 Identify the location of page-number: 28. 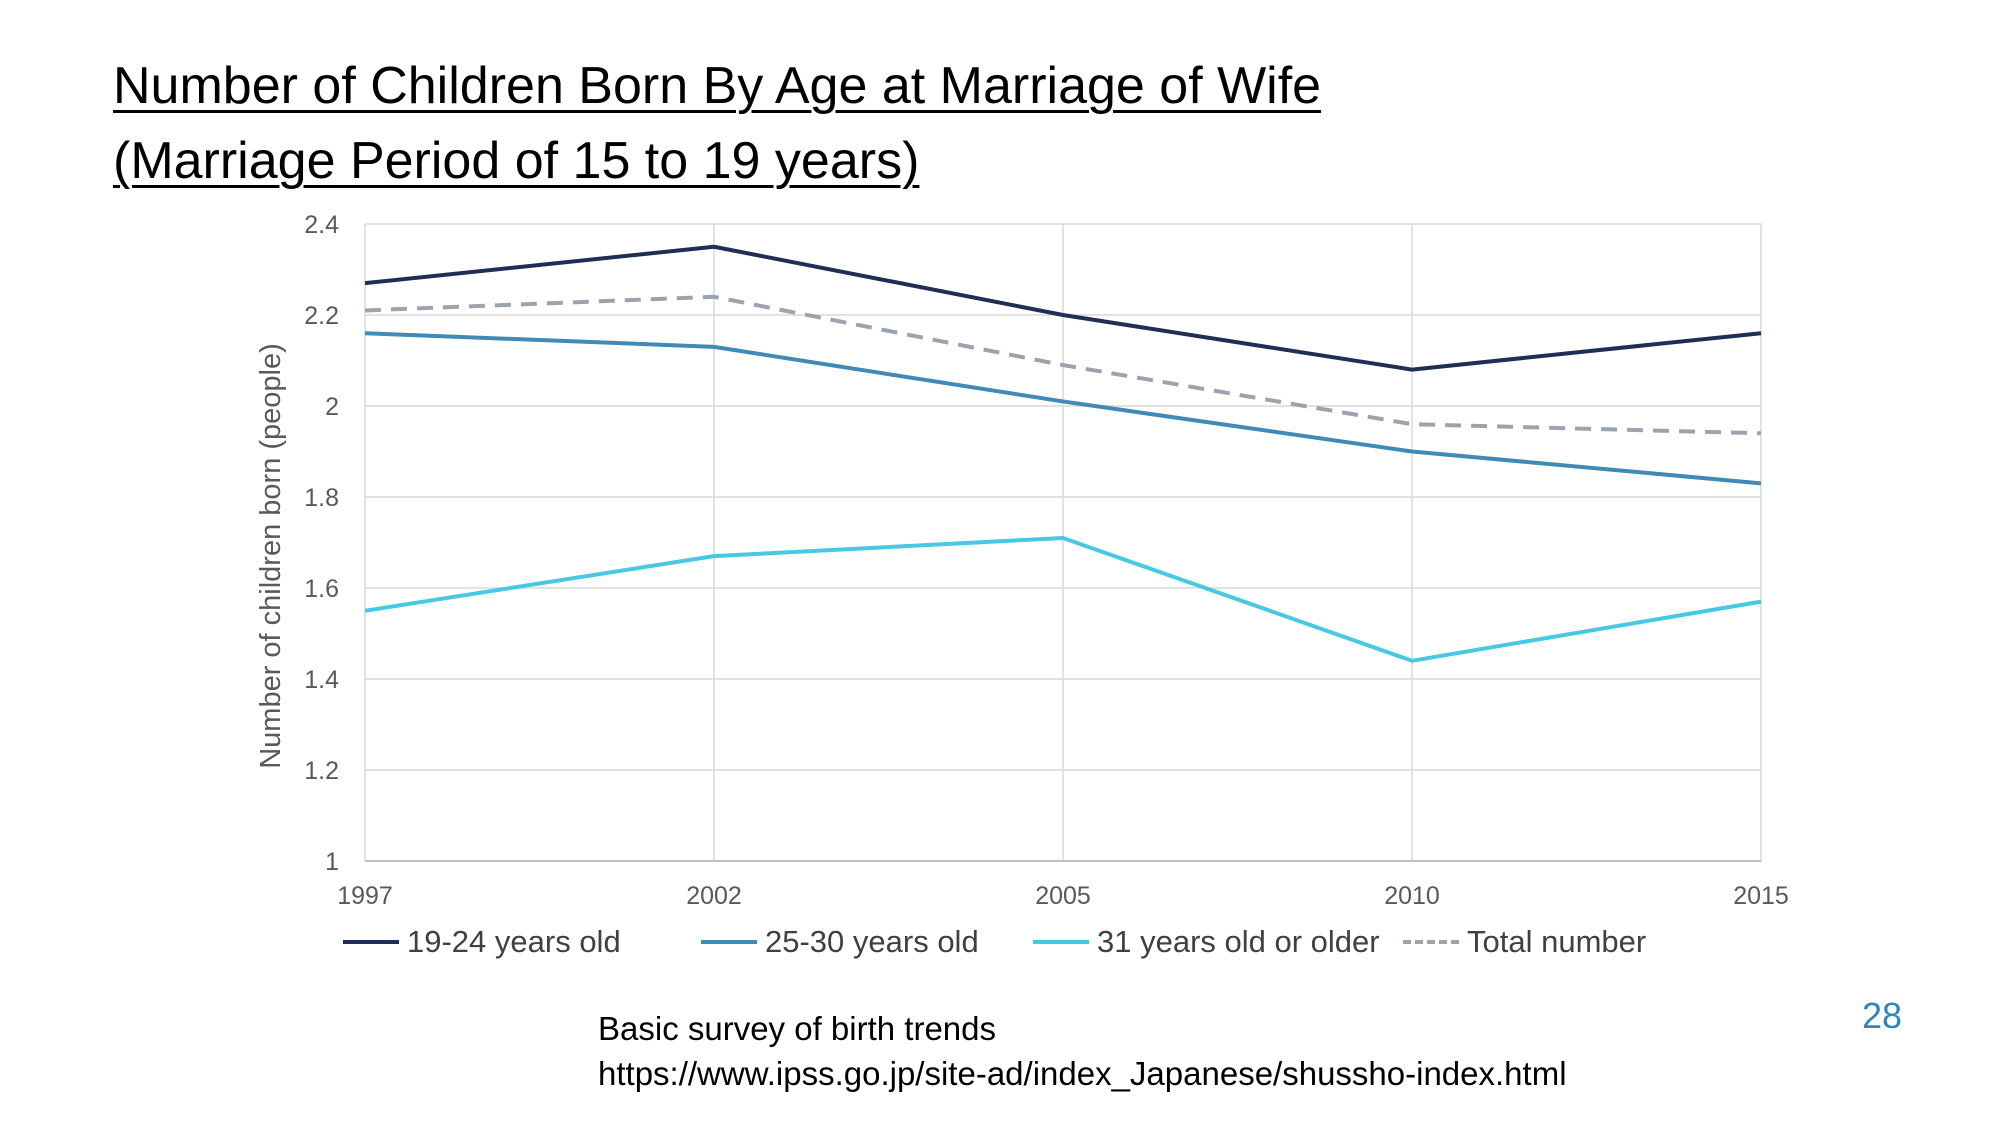
(1882, 1015).